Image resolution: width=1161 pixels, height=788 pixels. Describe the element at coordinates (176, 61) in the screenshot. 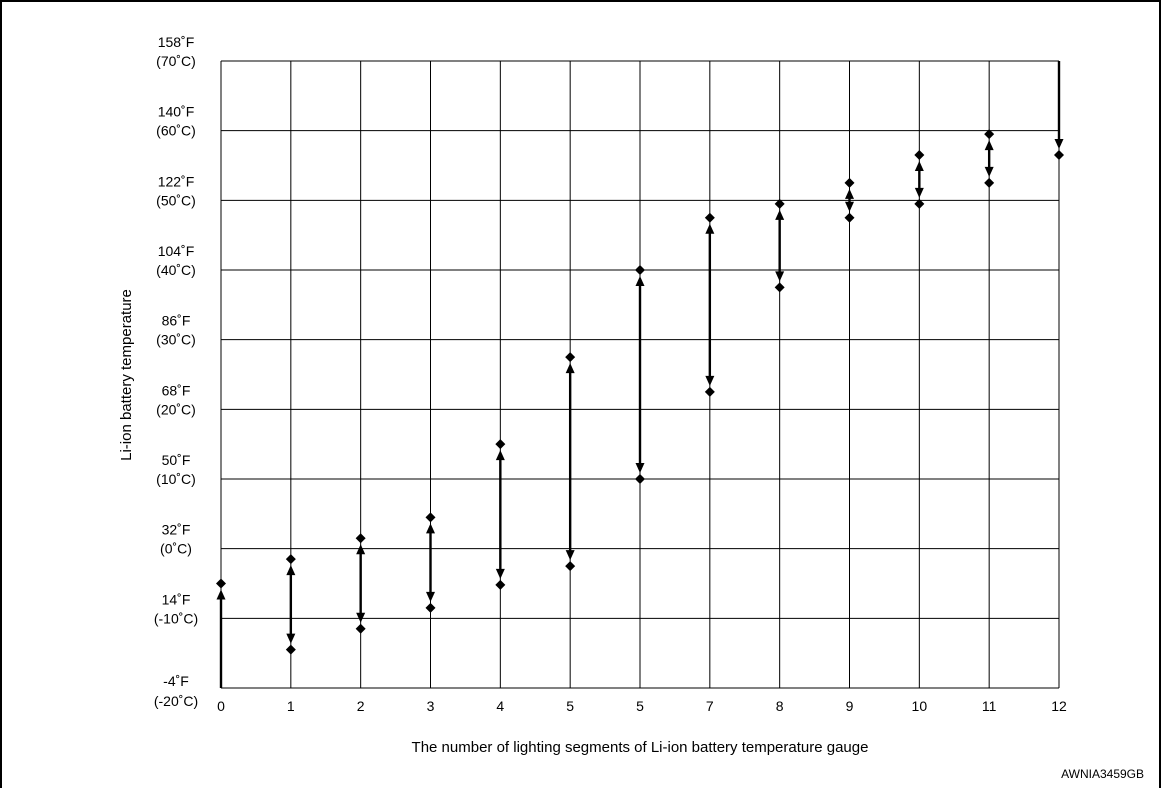

I see `y-tick-label-c: (70˚C)` at that location.